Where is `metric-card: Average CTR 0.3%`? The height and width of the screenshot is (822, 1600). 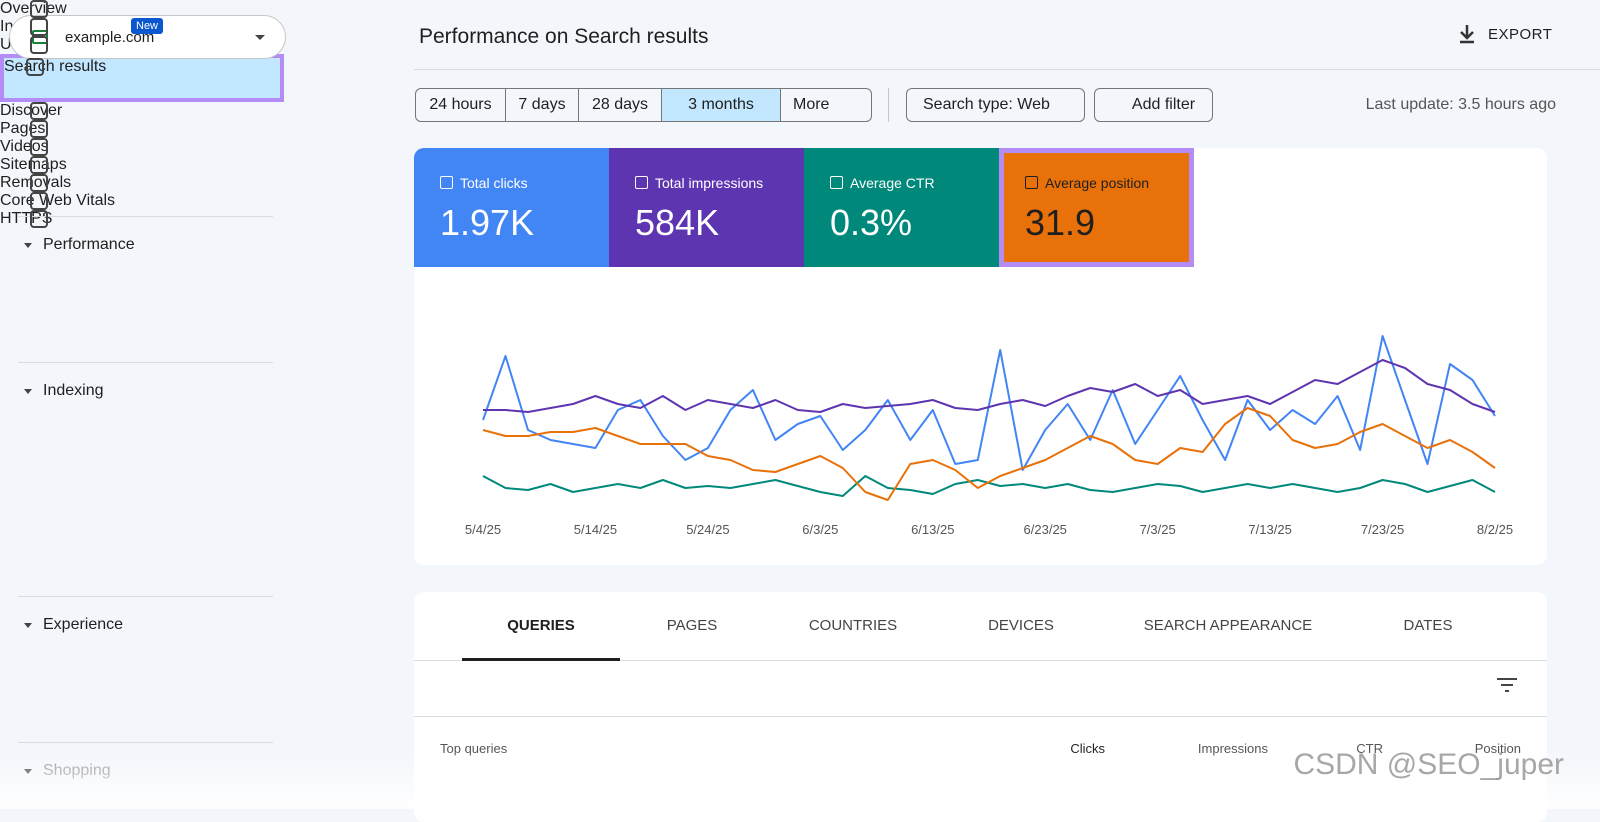 metric-card: Average CTR 0.3% is located at coordinates (901, 207).